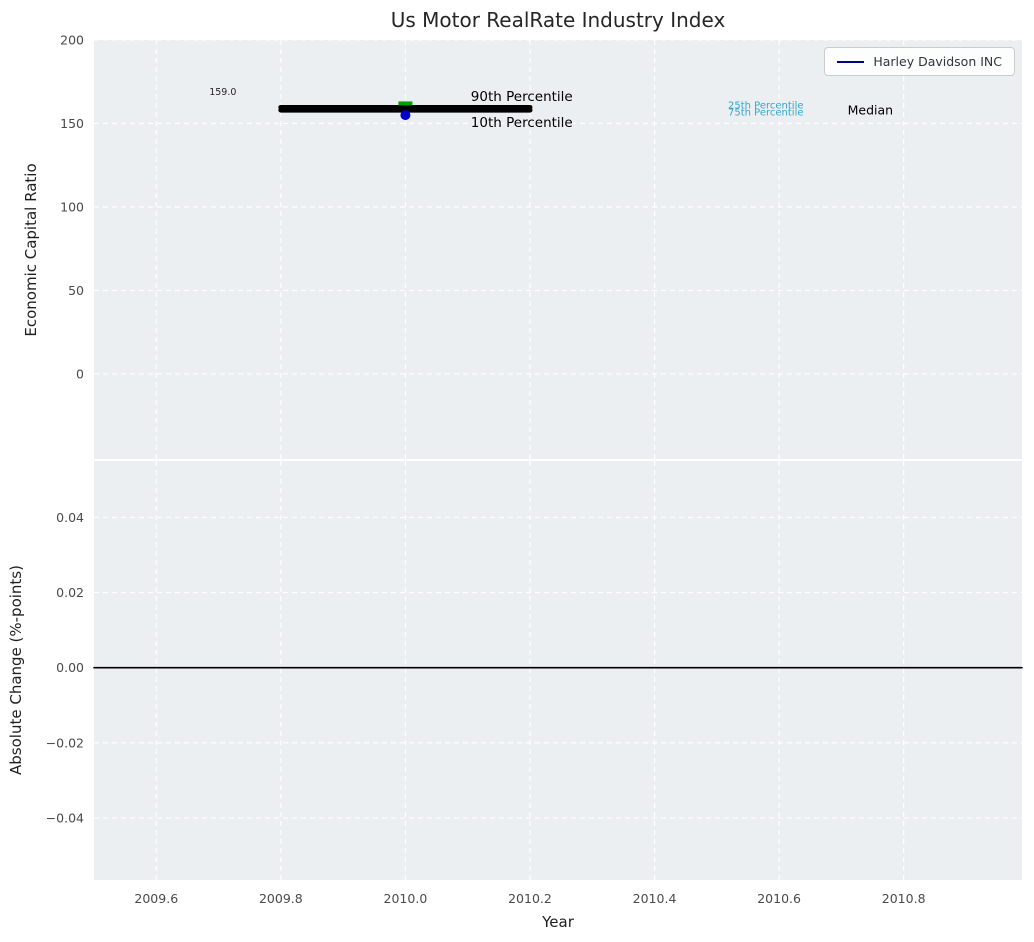 The width and height of the screenshot is (1034, 942). Describe the element at coordinates (72, 206) in the screenshot. I see `svg-text: 100` at that location.